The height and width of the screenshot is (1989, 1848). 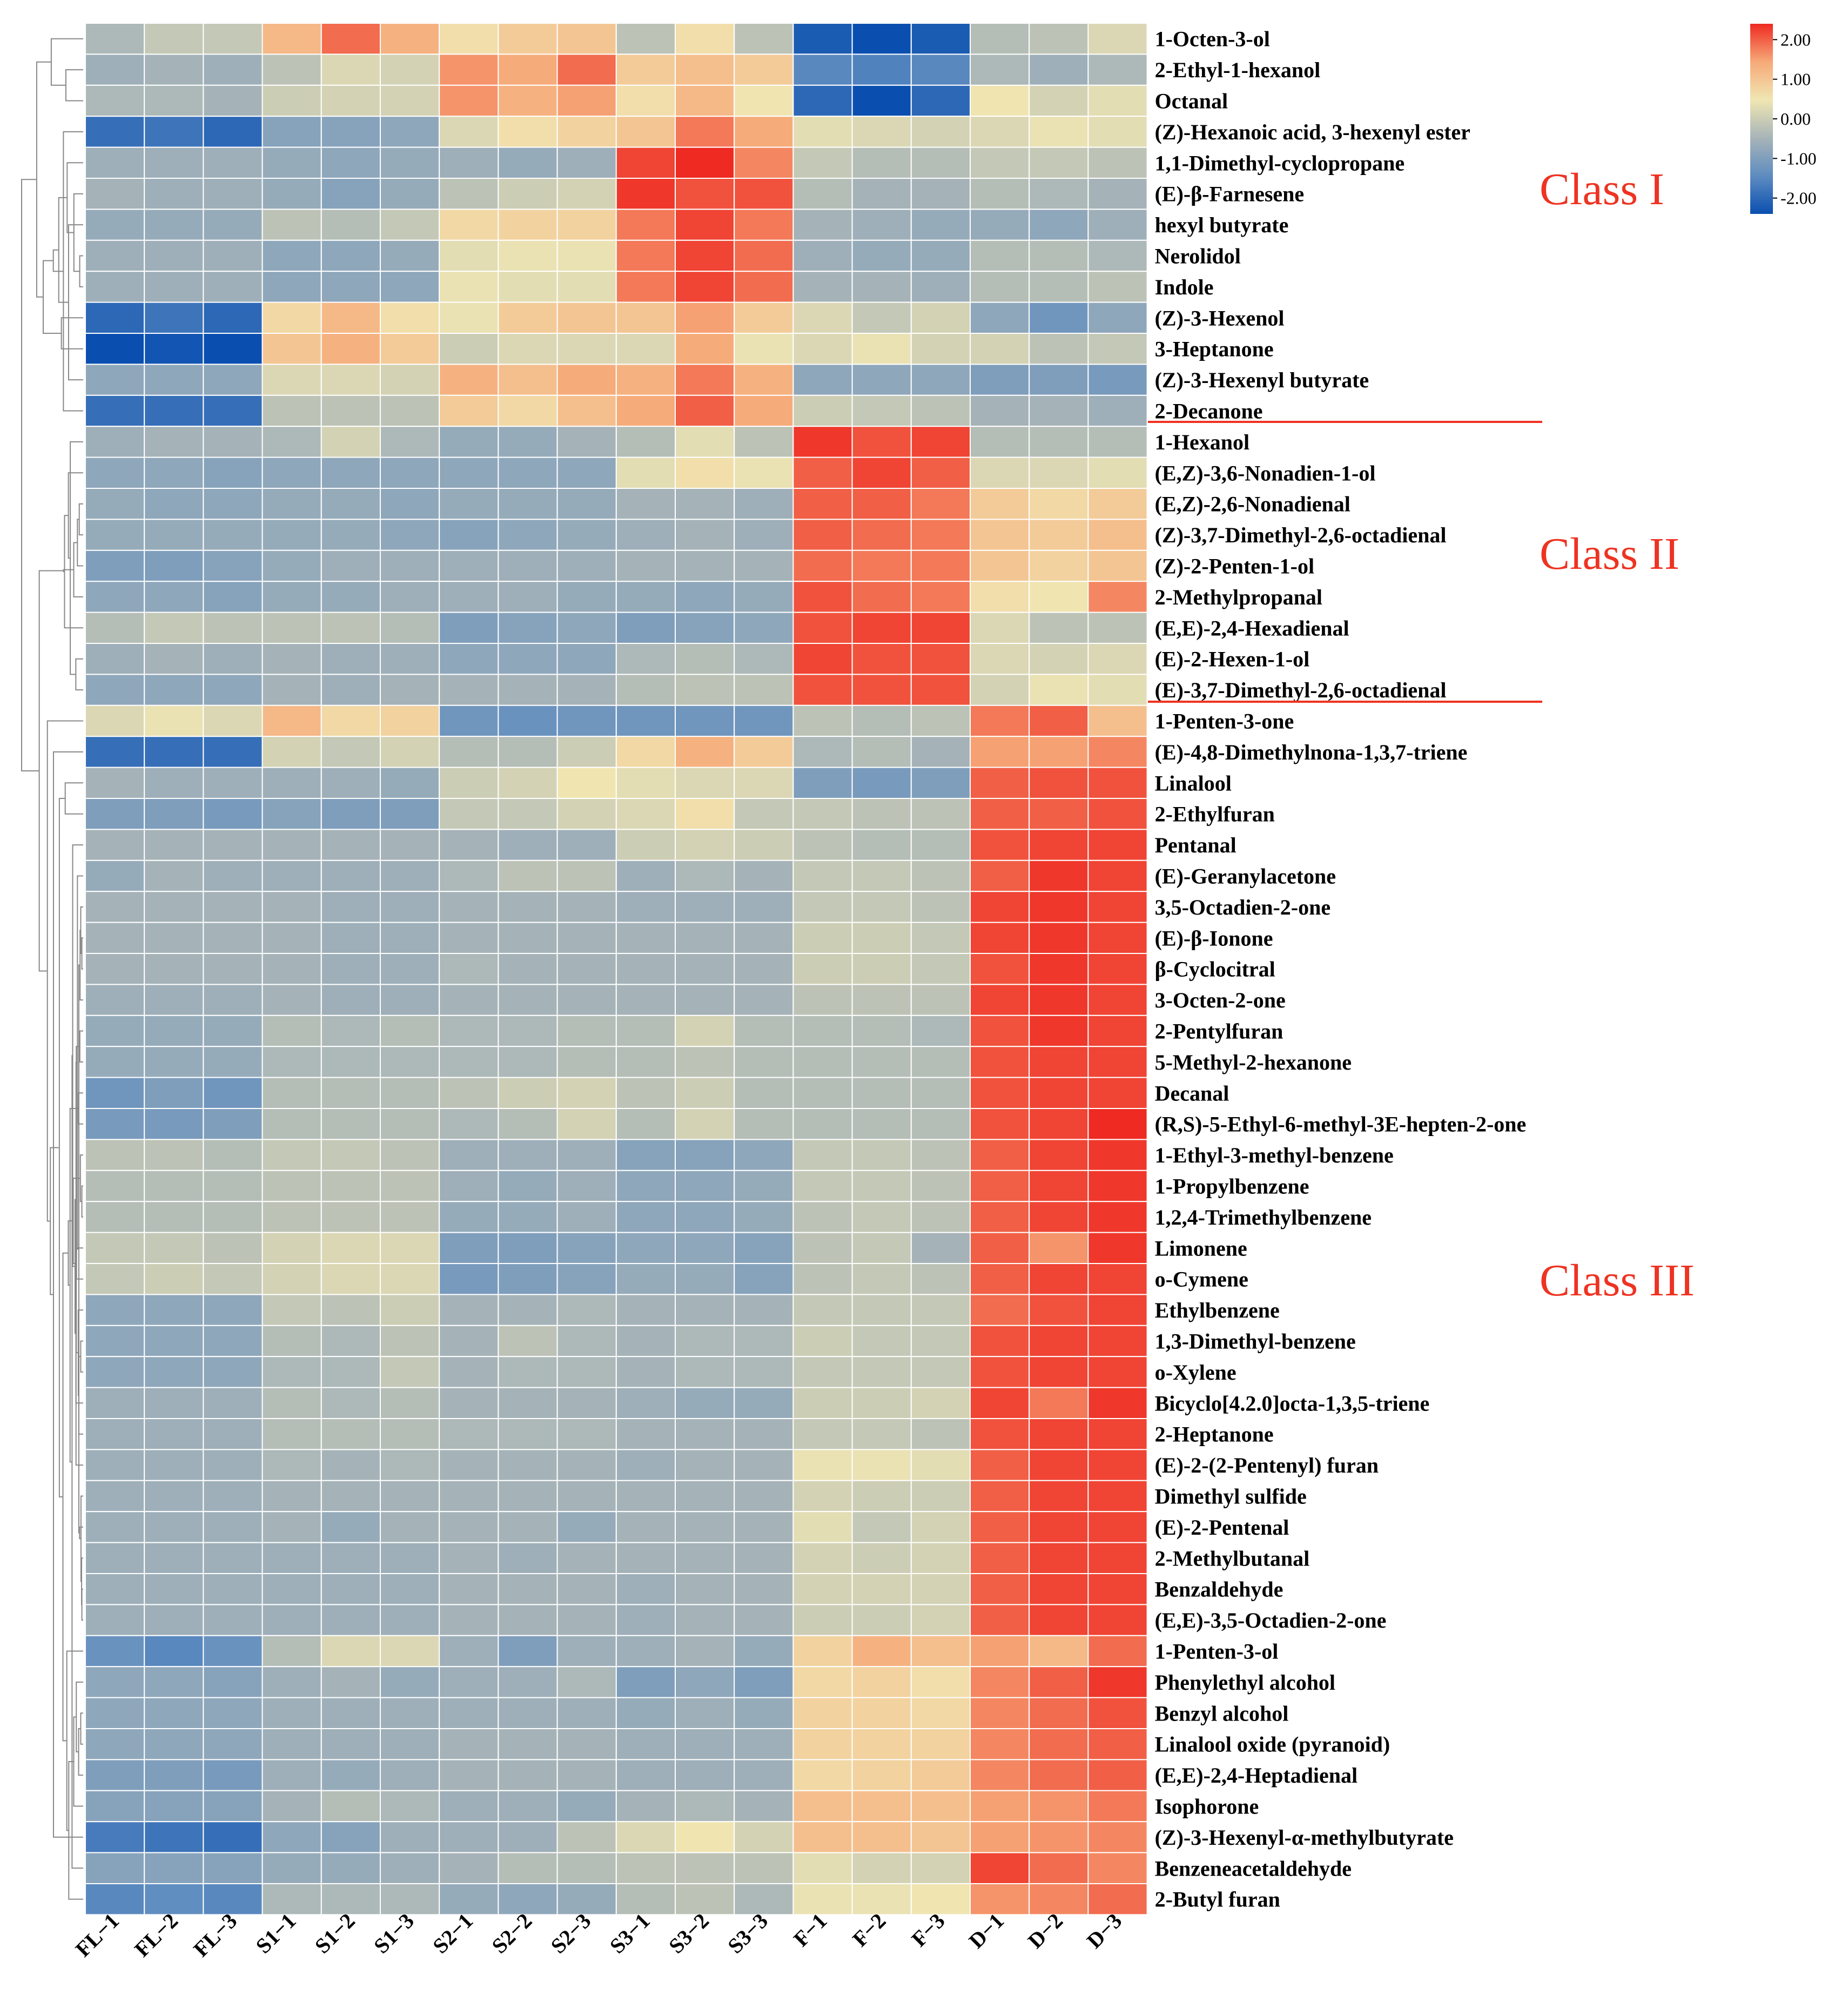 I want to click on colorbar-tick-label: -1.00, so click(x=1799, y=158).